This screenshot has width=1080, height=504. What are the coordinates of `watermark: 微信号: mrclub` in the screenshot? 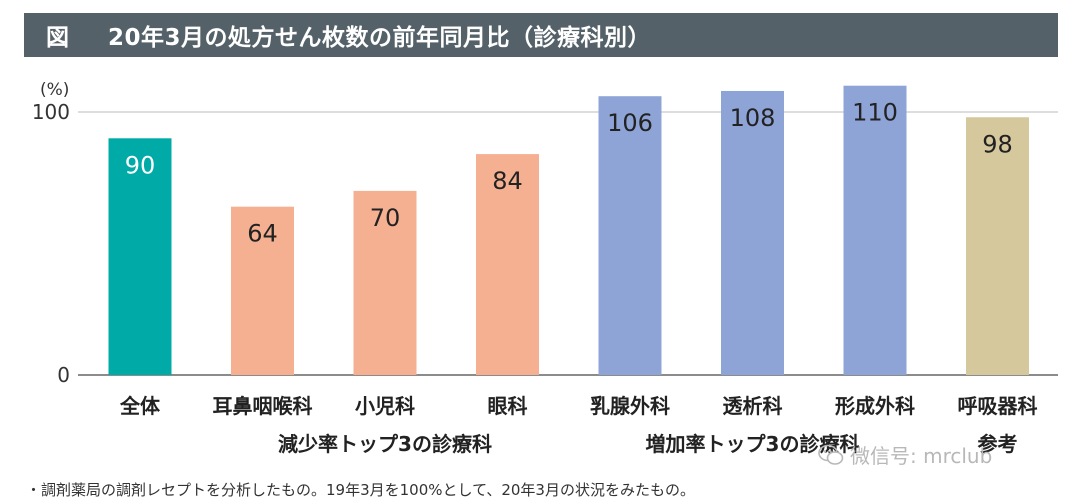 It's located at (905, 454).